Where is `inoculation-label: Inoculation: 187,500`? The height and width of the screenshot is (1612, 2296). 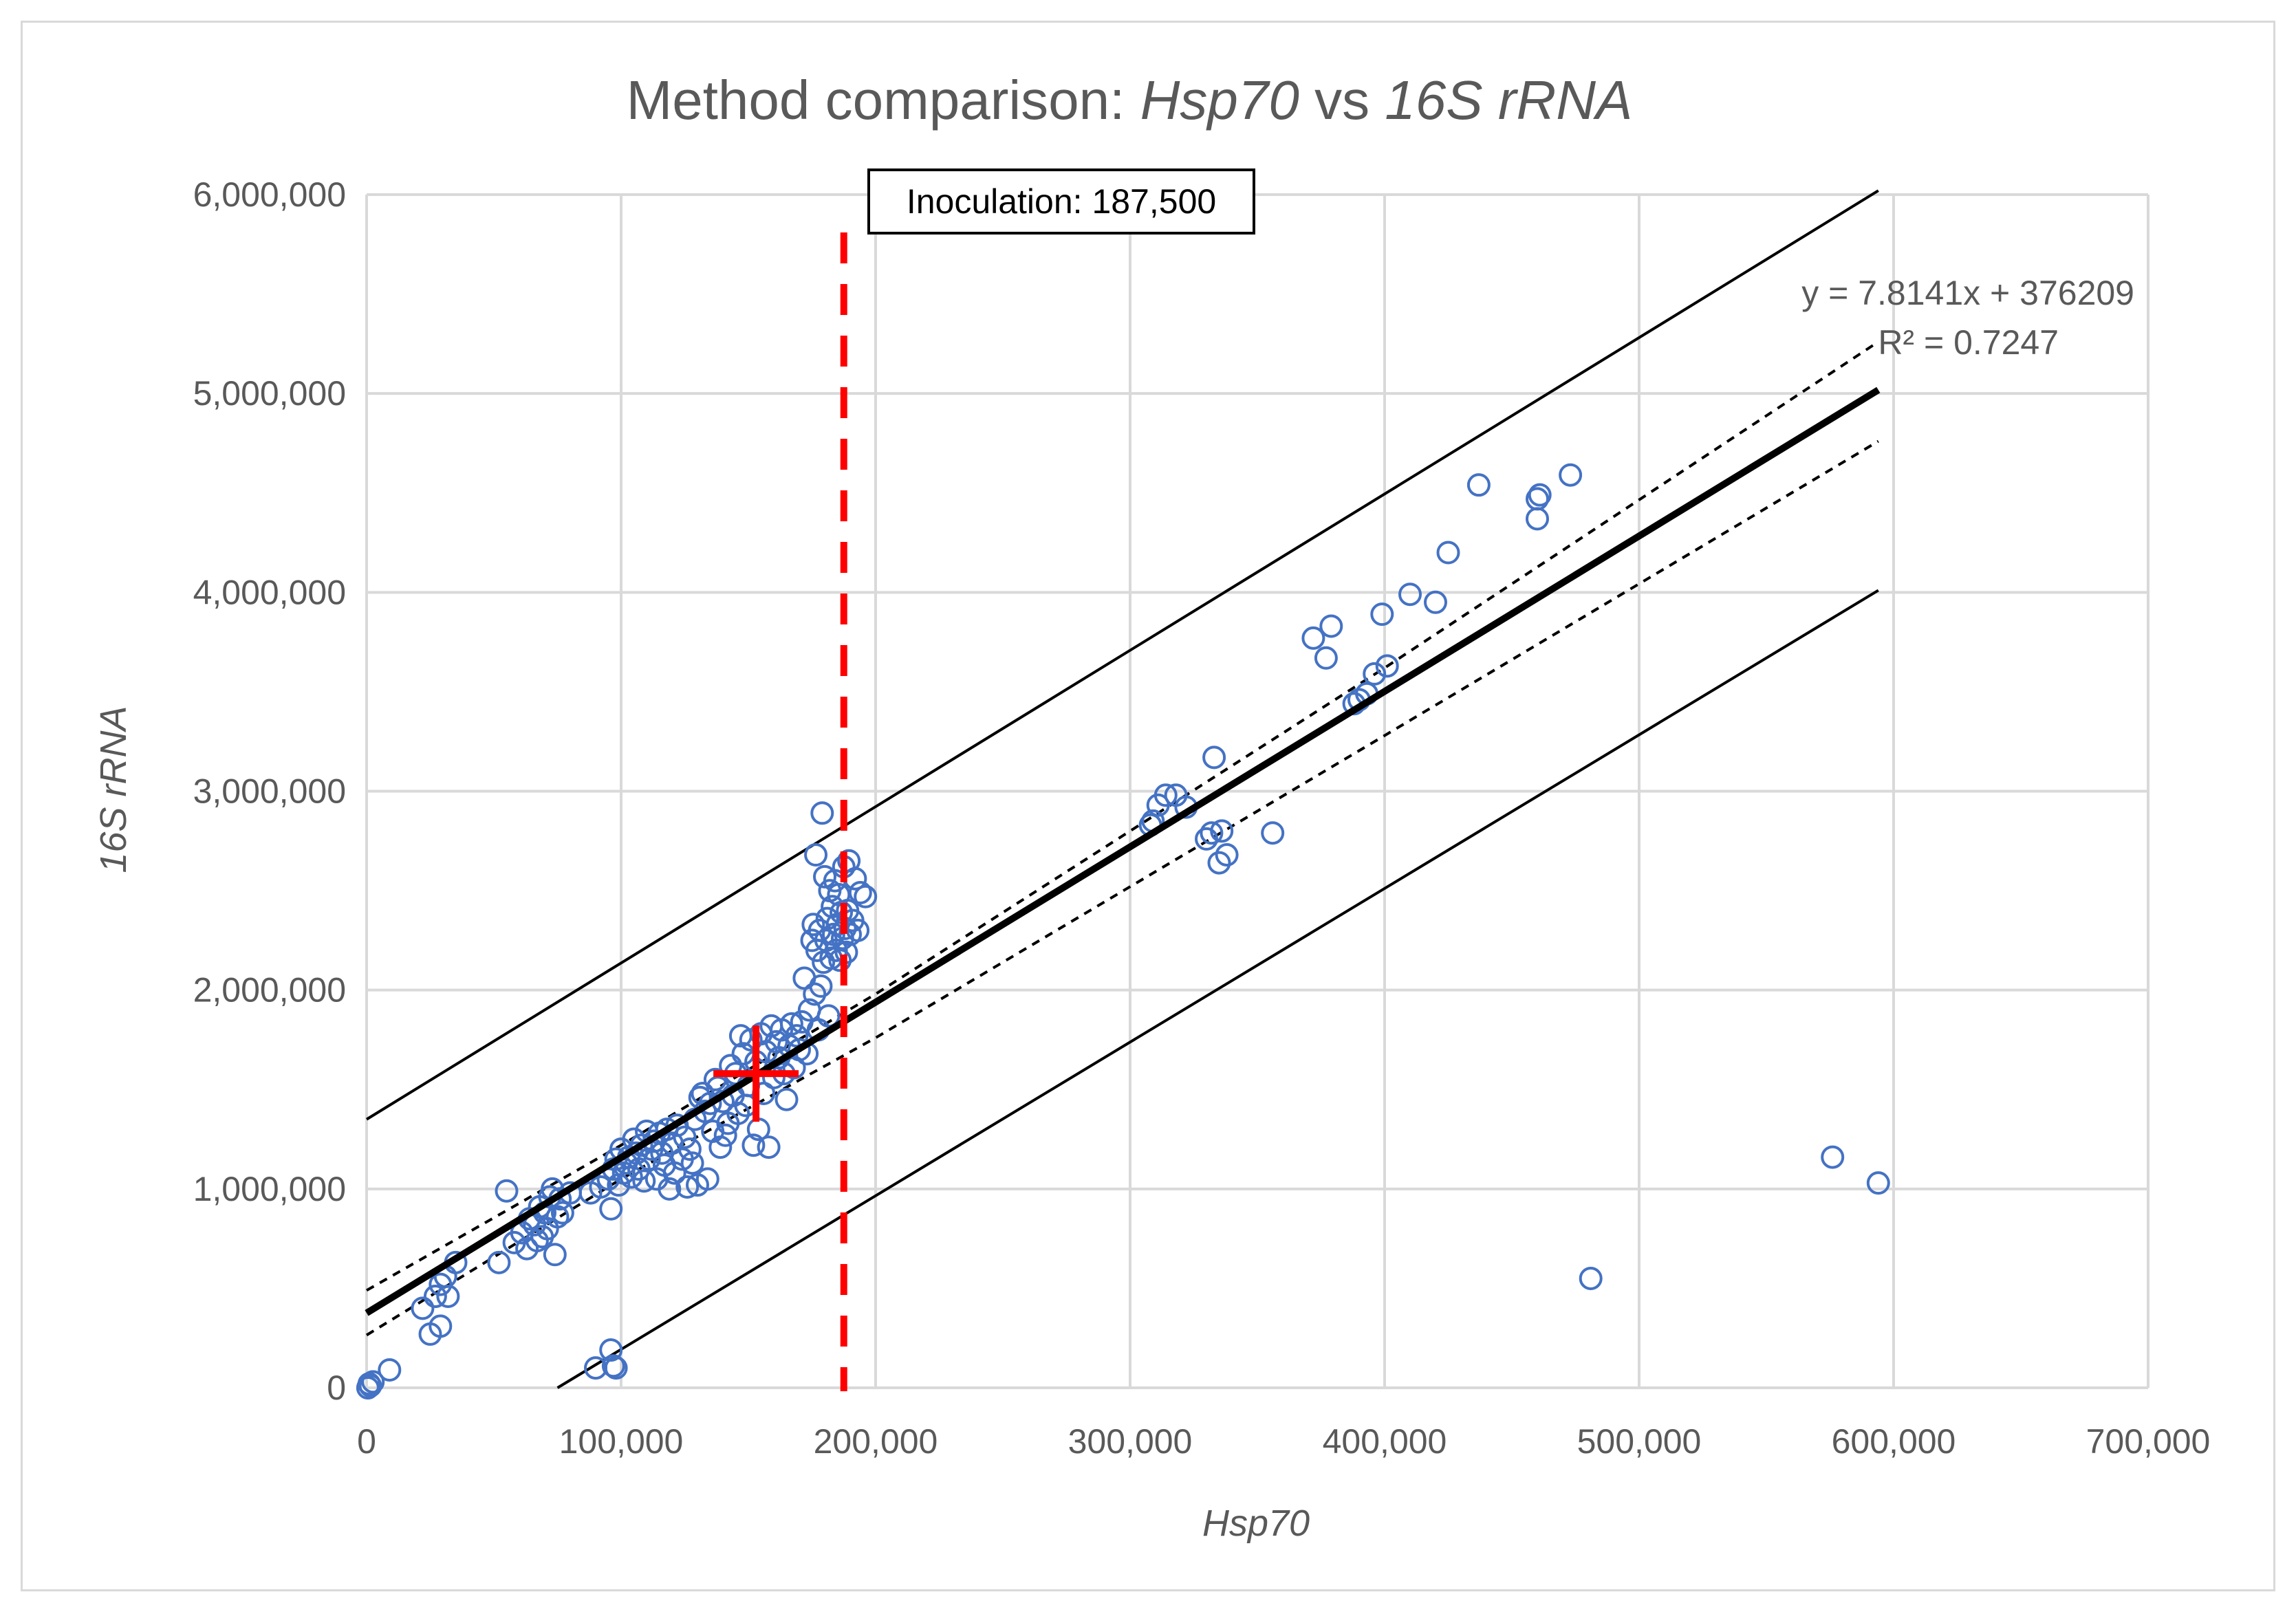 inoculation-label: Inoculation: 187,500 is located at coordinates (1061, 201).